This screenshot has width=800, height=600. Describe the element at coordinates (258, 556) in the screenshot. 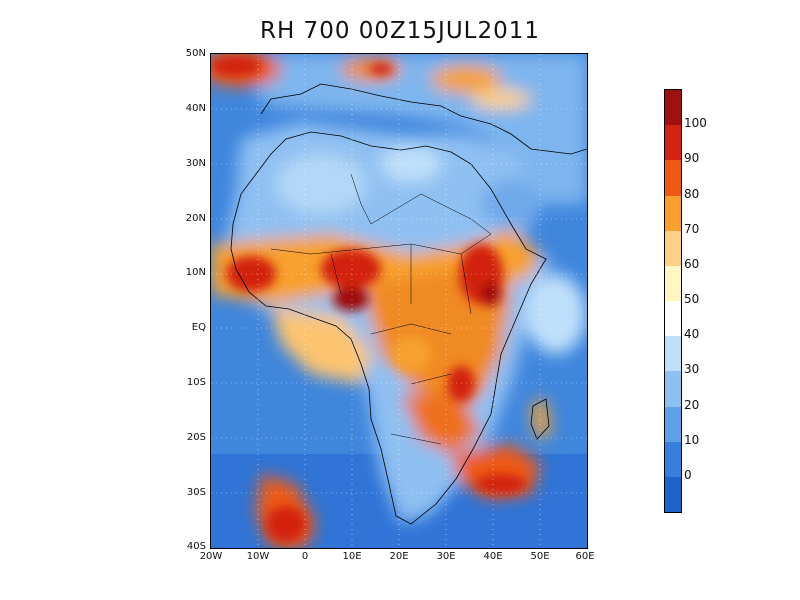

I see `lon-label: 10W` at that location.